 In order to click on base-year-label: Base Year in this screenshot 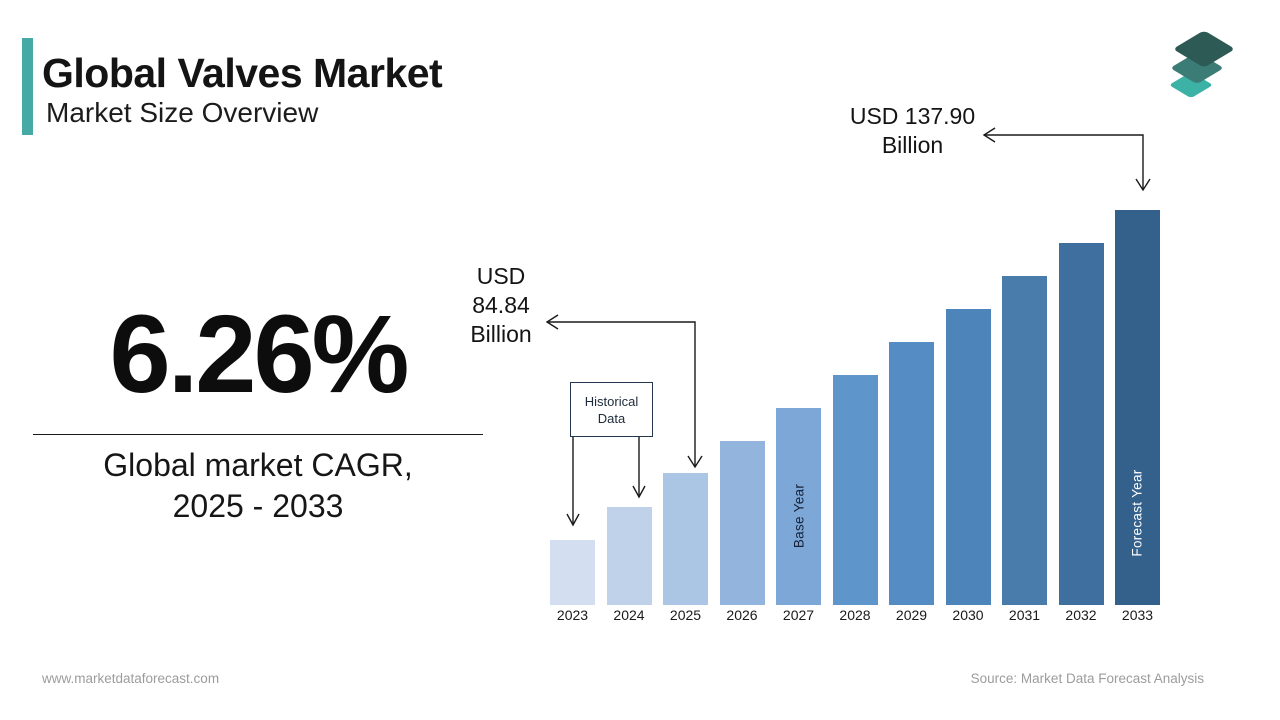, I will do `click(799, 516)`.